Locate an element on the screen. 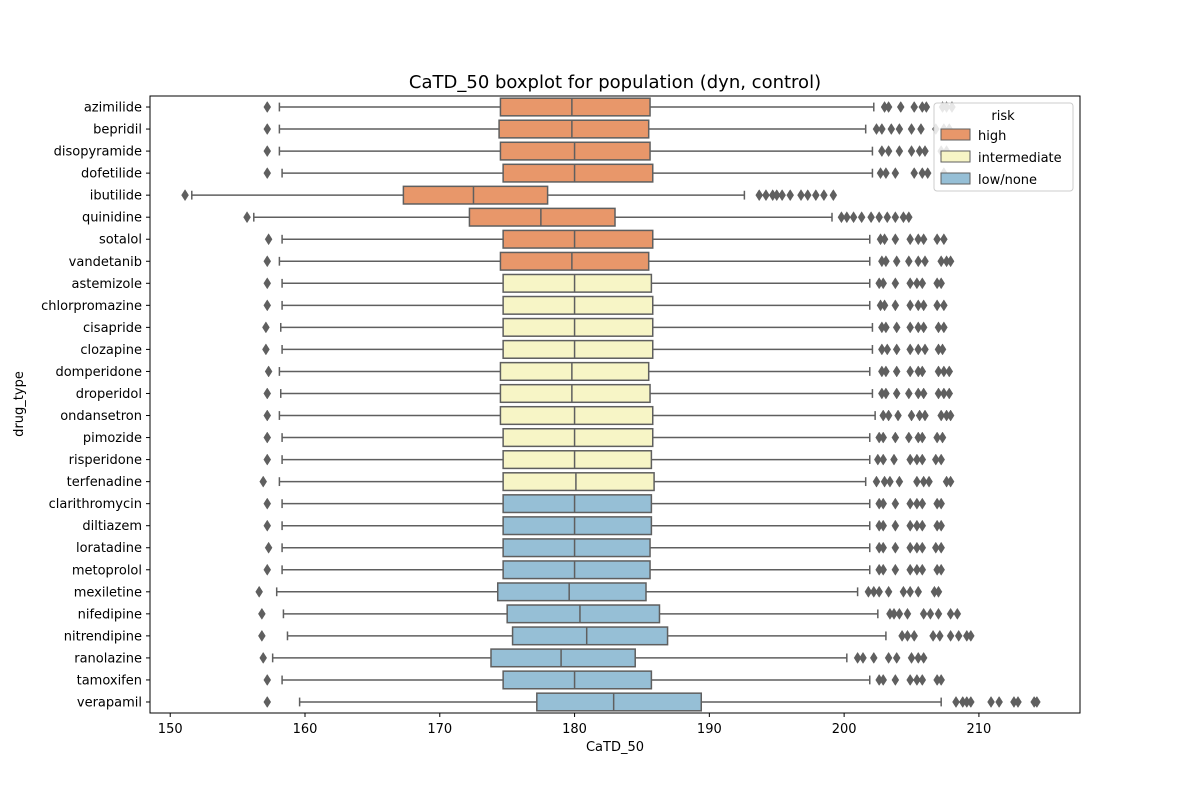 The image size is (1200, 800). y-tick-label: quinidine is located at coordinates (112, 218).